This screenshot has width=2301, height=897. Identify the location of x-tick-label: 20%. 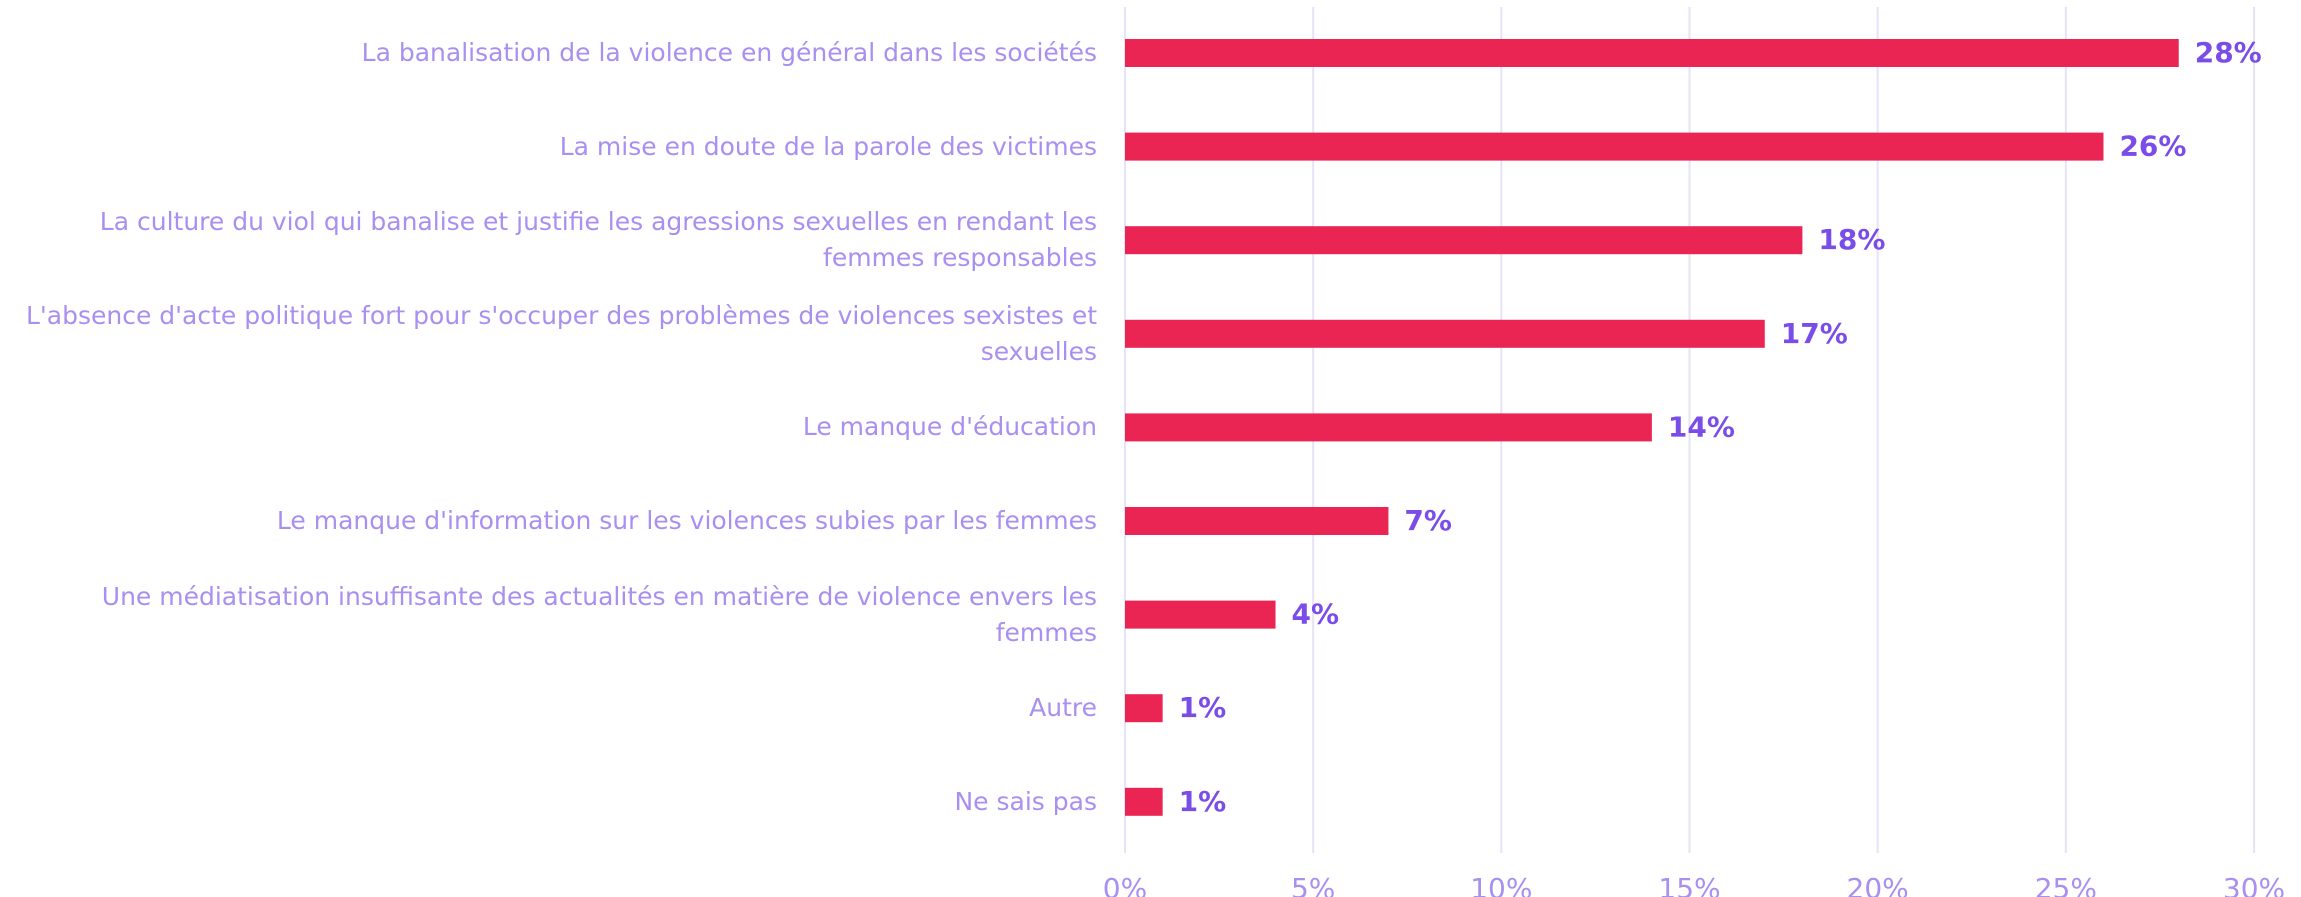
(1878, 884).